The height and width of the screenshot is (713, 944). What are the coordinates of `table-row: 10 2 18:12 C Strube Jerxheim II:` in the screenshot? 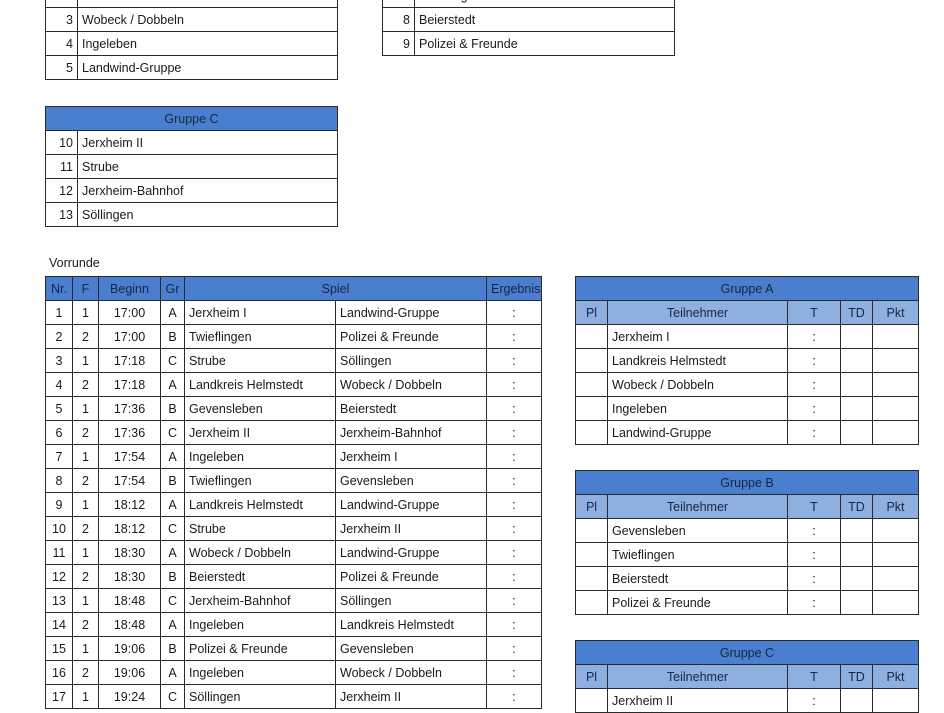 It's located at (294, 528).